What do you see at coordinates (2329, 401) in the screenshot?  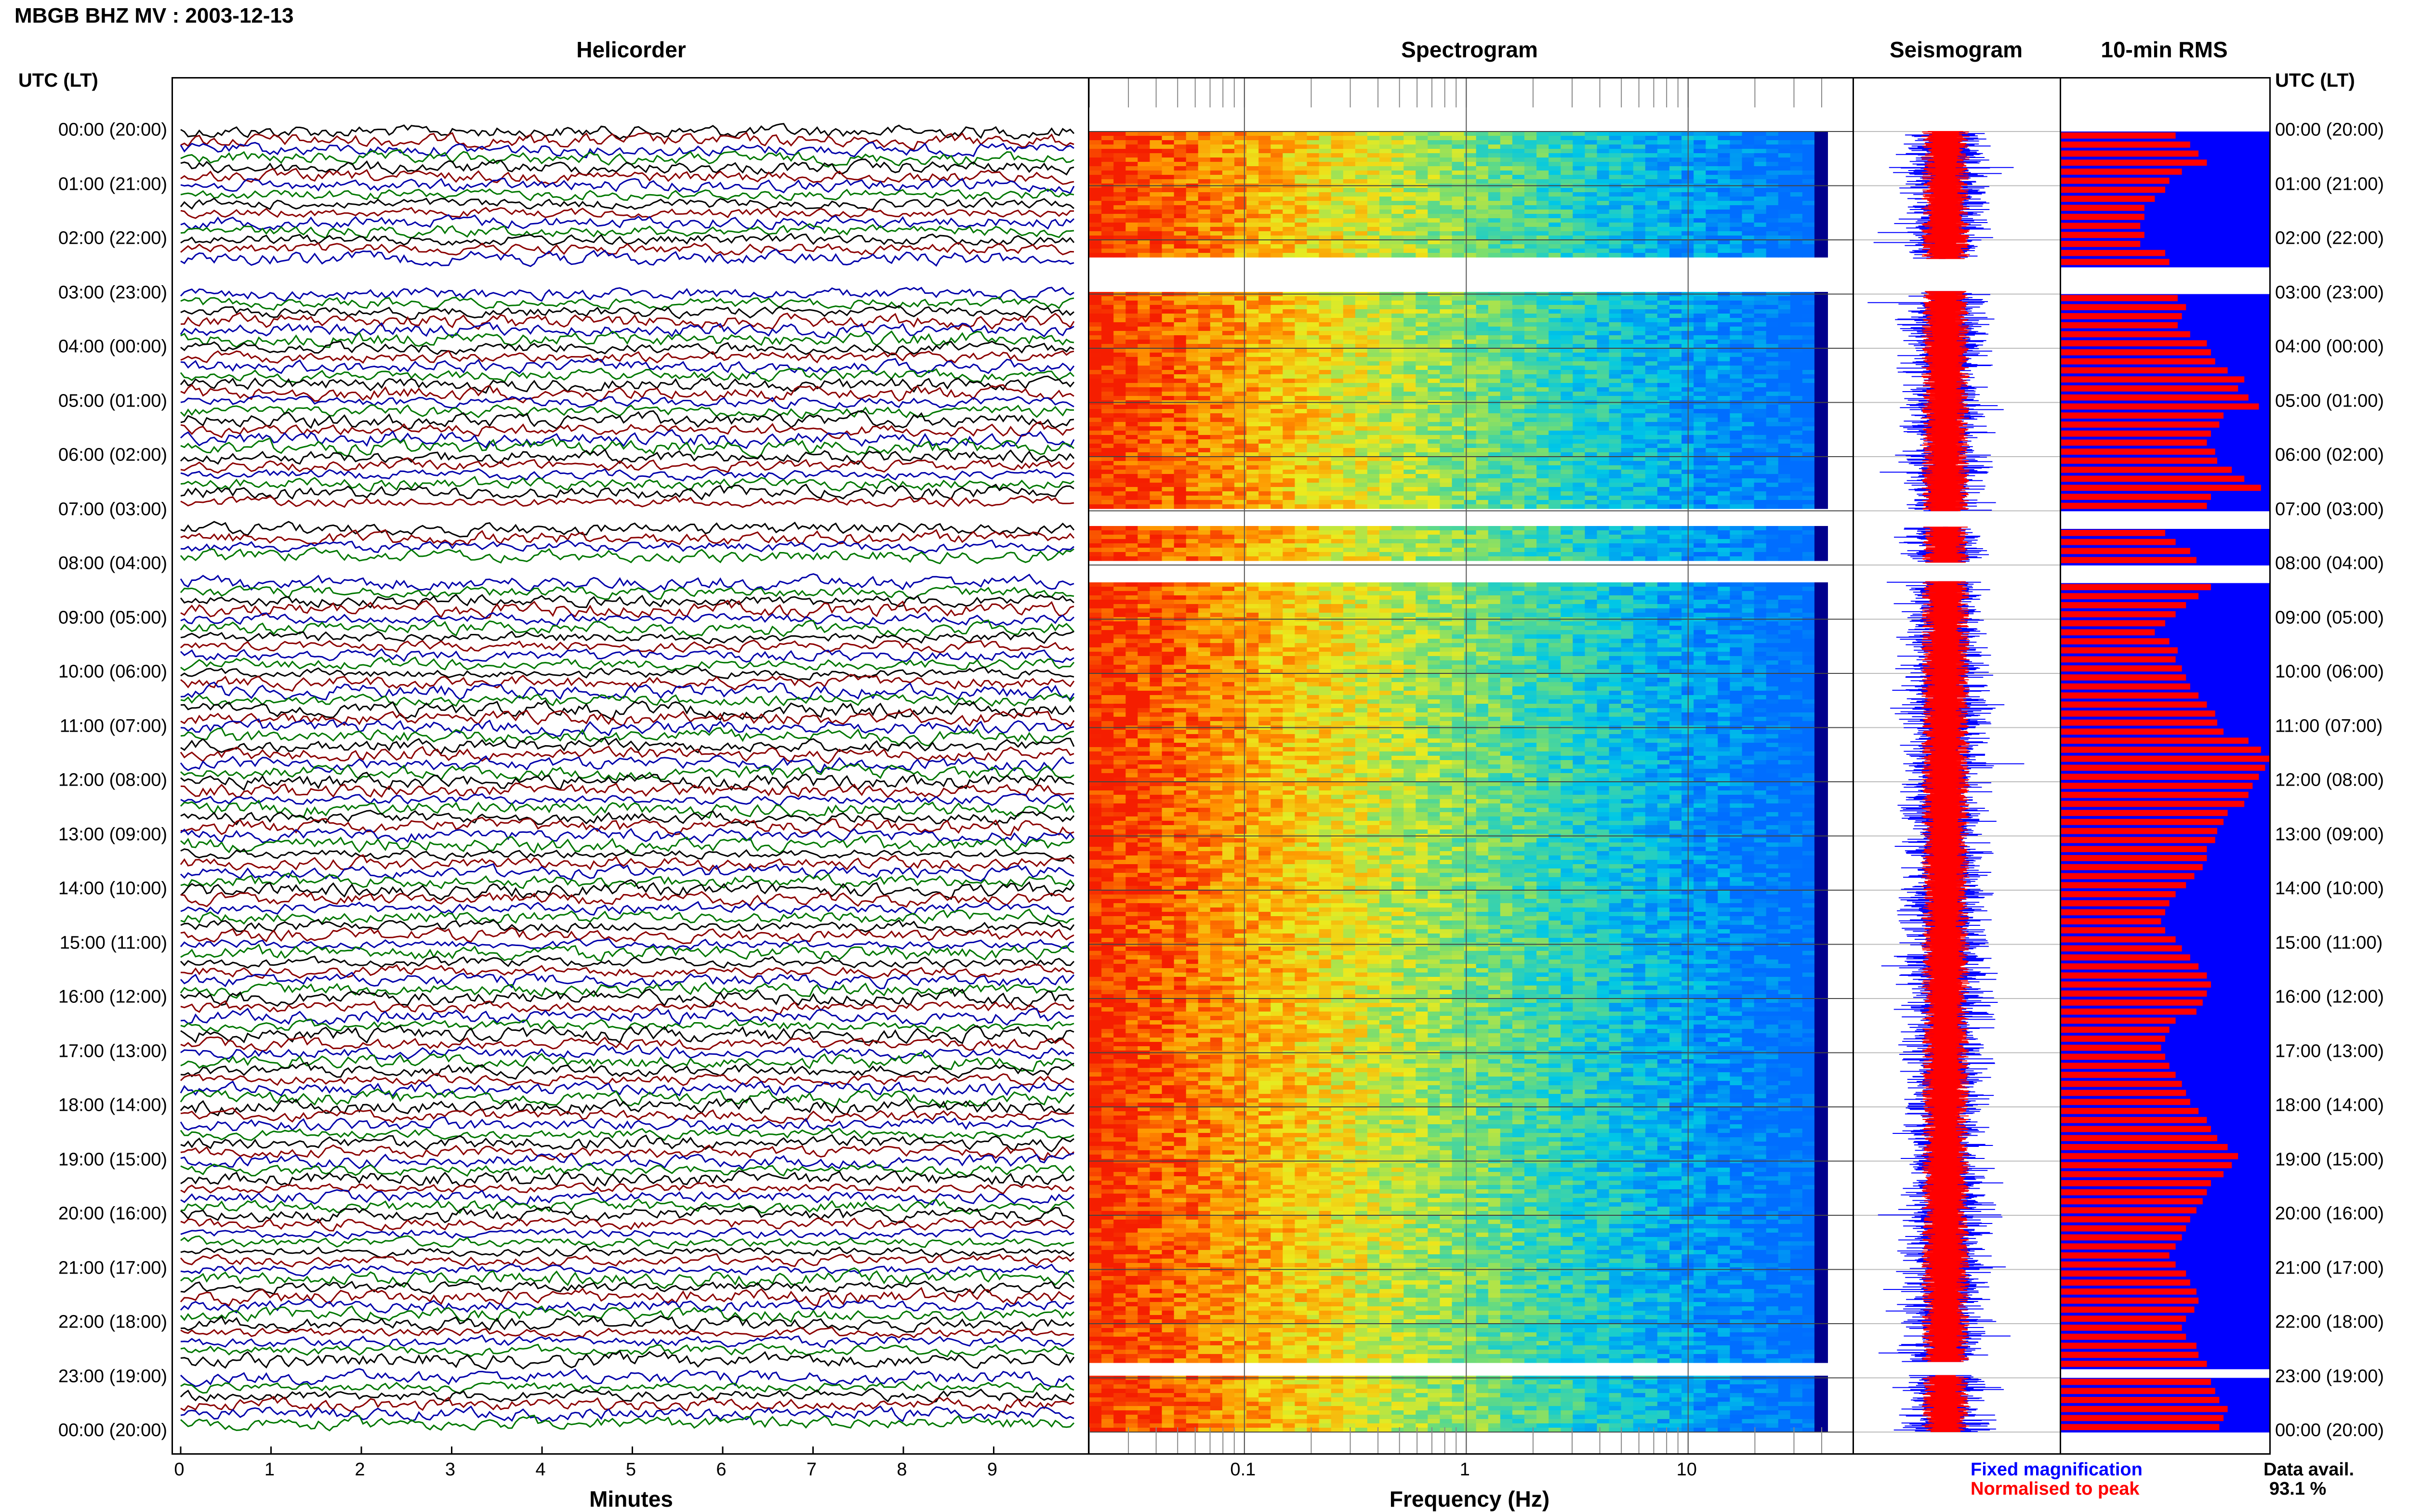 I see `hour-label-right: 05:00 (01:00)` at bounding box center [2329, 401].